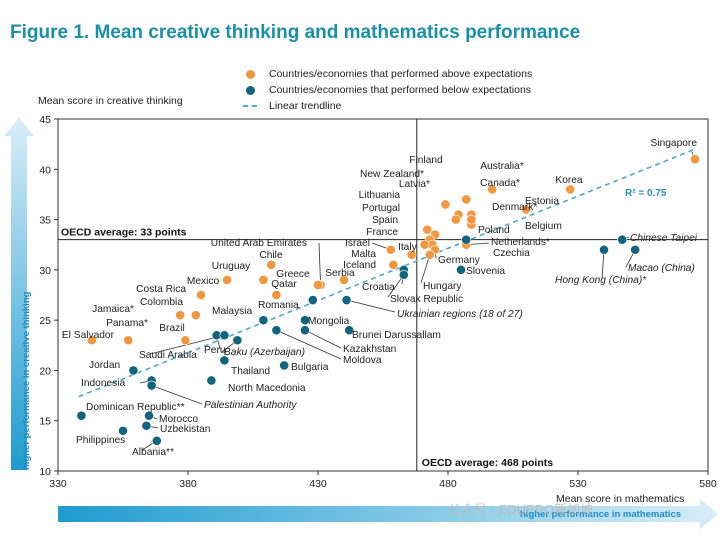  I want to click on point-label: Kazakhstan, so click(369, 349).